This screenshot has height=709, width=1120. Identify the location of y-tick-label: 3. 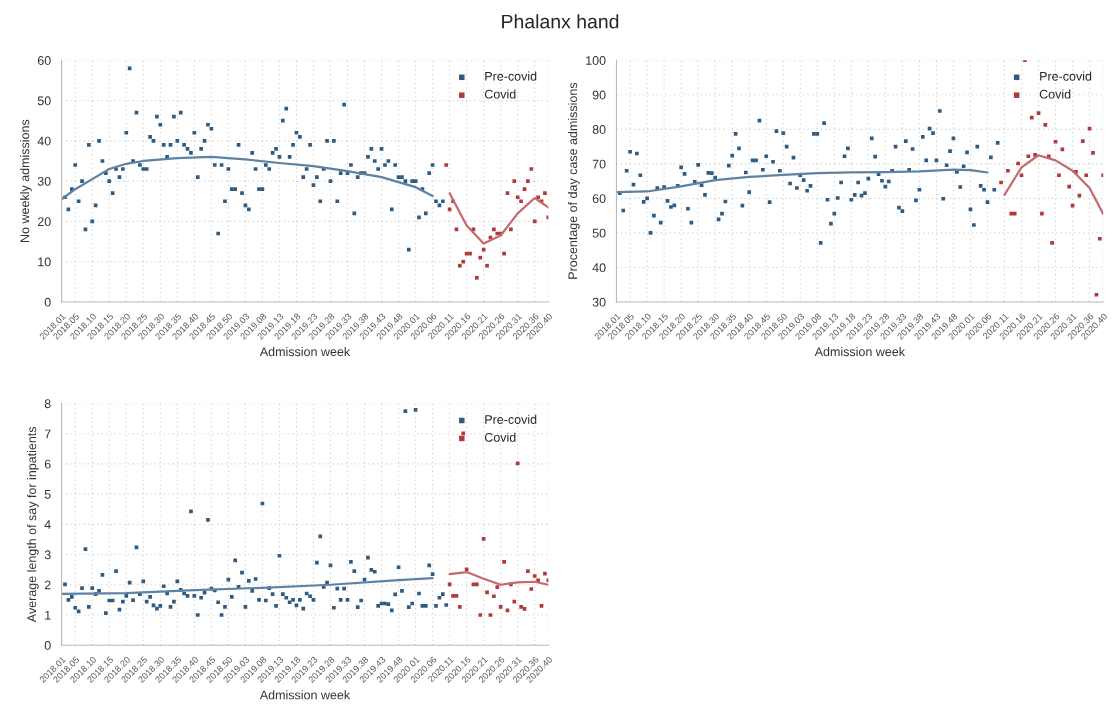
(47, 555).